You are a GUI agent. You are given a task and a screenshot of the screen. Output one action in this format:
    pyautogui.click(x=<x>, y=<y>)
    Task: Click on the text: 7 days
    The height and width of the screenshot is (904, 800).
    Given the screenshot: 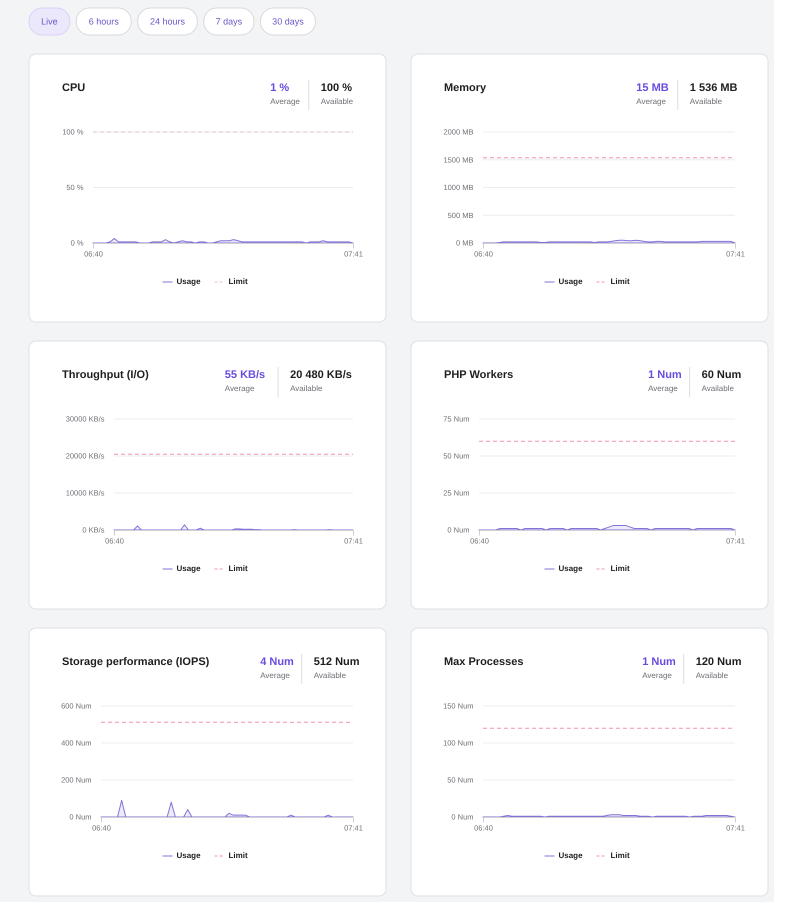 What is the action you would take?
    pyautogui.click(x=229, y=21)
    